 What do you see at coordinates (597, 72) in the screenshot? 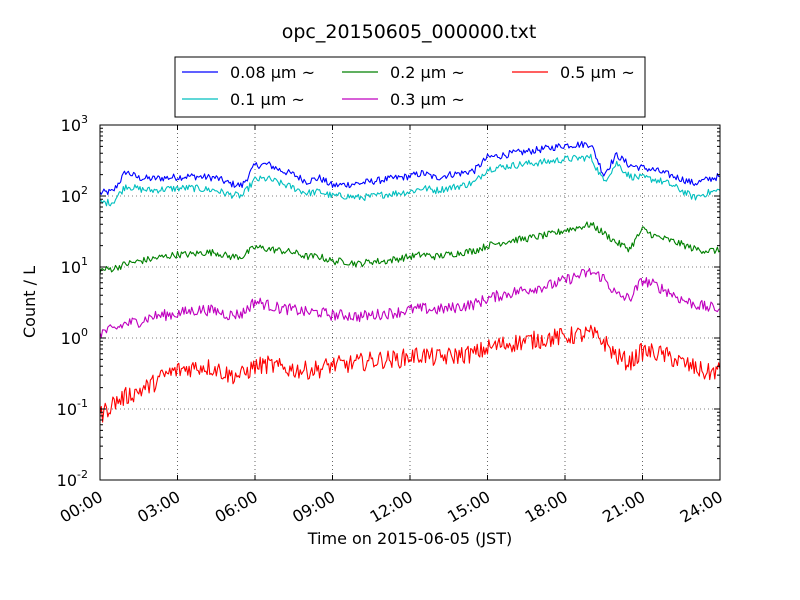
I see `legend-label: 0.5 μm ~` at bounding box center [597, 72].